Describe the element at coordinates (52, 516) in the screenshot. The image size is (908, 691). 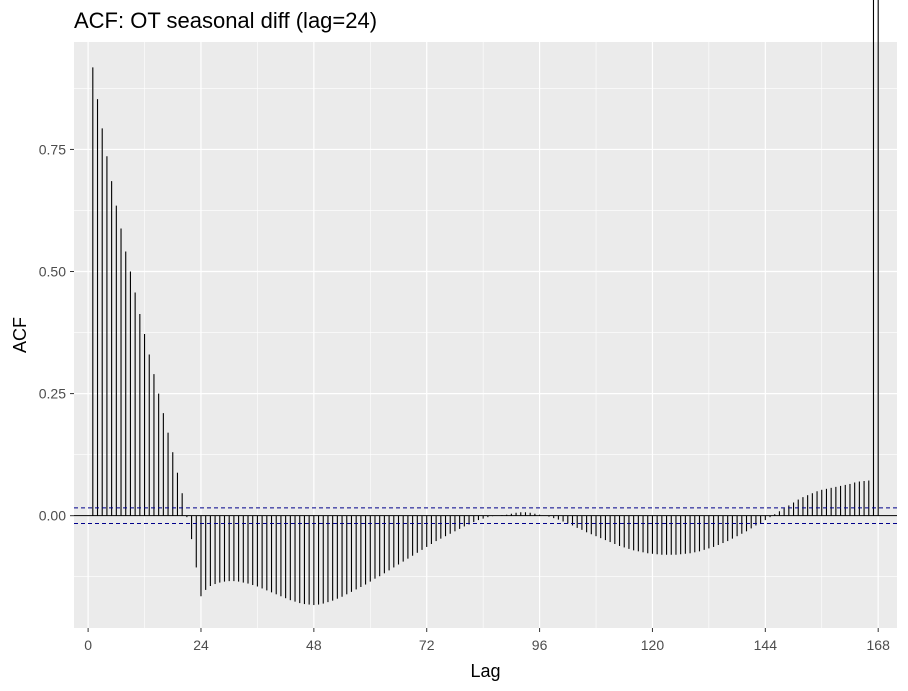
I see `y-tick-label: 0.00` at that location.